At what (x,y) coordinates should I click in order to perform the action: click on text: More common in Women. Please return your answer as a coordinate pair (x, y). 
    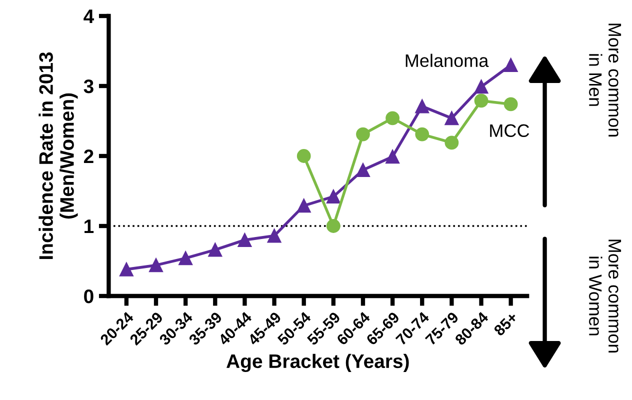
    Looking at the image, I should click on (605, 296).